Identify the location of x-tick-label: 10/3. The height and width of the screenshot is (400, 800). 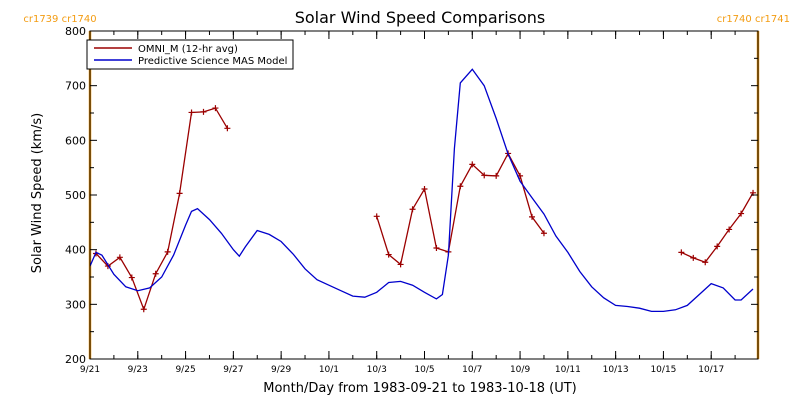
(377, 370).